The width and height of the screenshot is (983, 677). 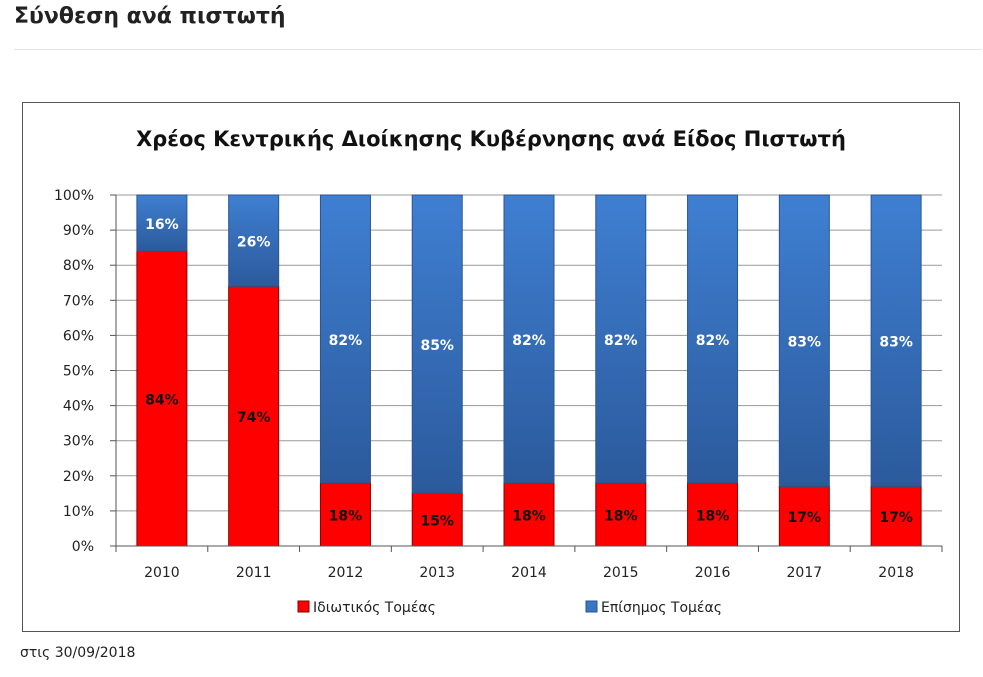 What do you see at coordinates (78, 231) in the screenshot?
I see `y-tick-label: 90%` at bounding box center [78, 231].